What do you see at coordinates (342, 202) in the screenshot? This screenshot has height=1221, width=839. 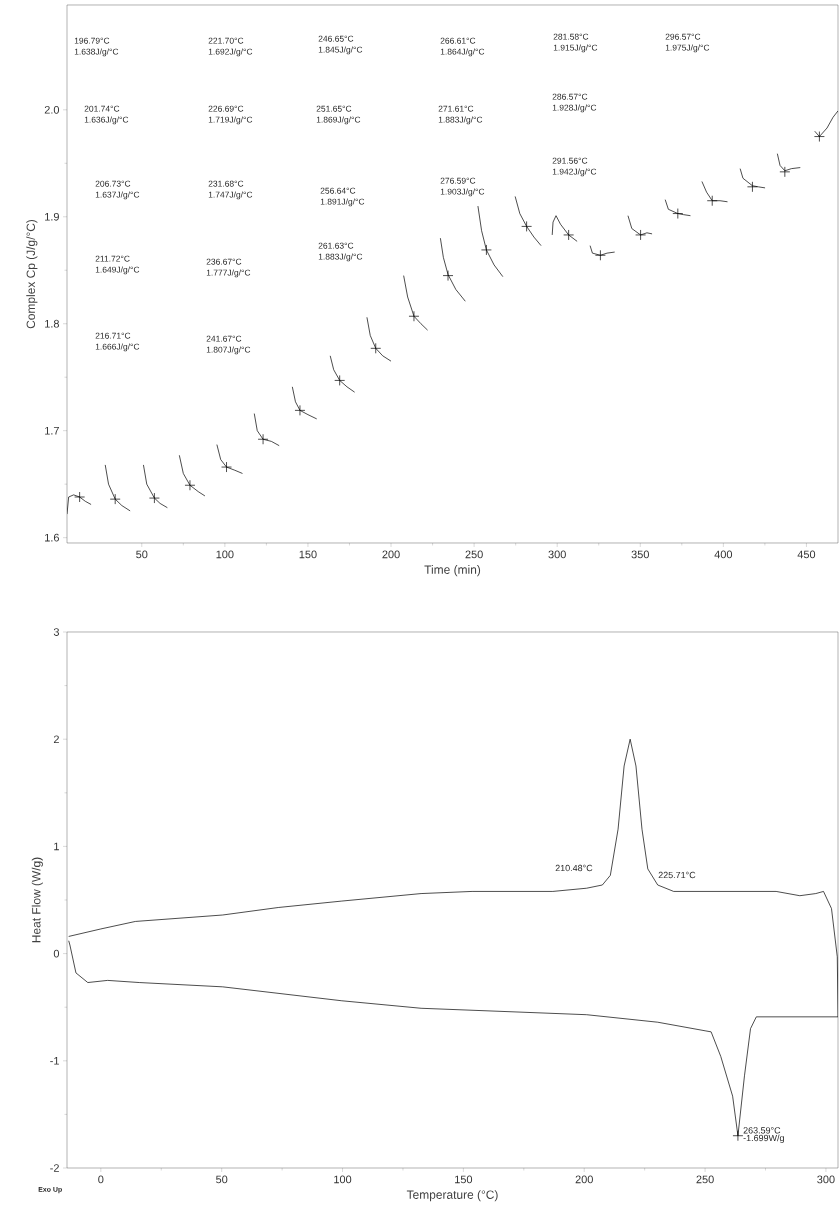 I see `annotation: 1.891J/g/°C` at bounding box center [342, 202].